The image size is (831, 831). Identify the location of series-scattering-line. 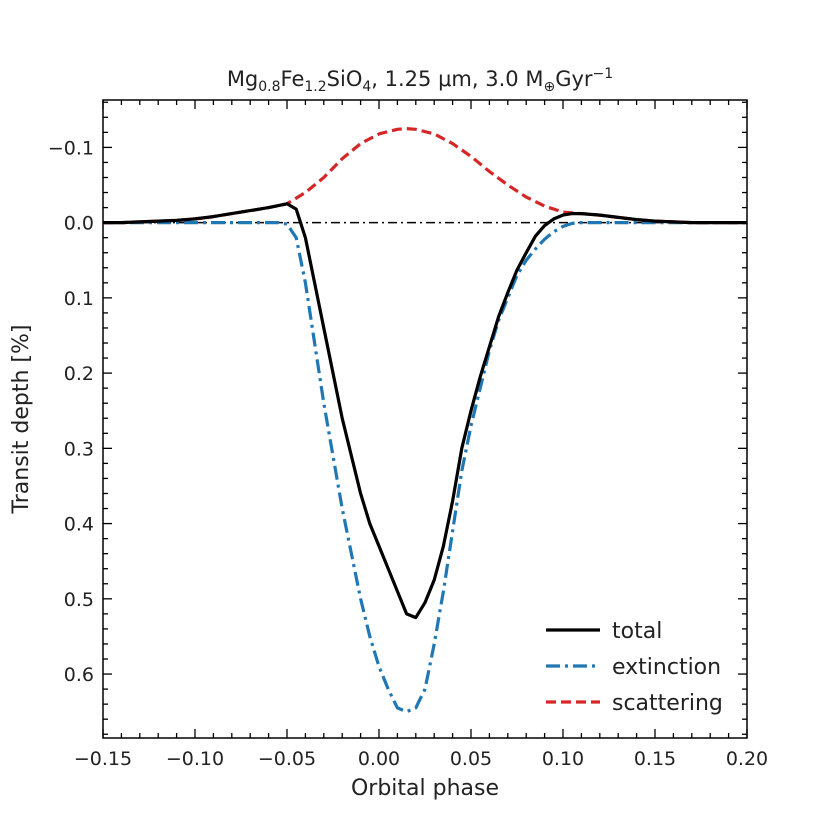
(425, 176).